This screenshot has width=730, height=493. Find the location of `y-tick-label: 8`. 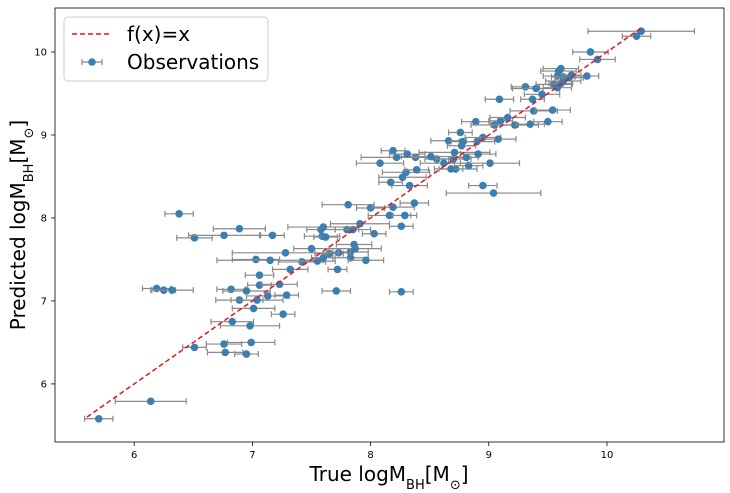

y-tick-label: 8 is located at coordinates (44, 218).